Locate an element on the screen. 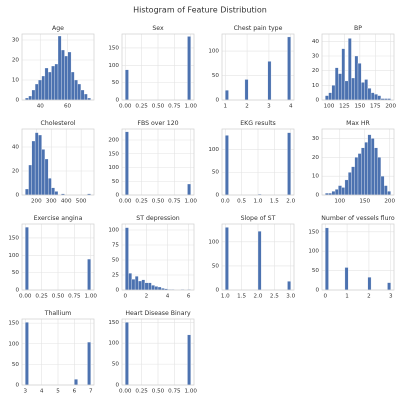 This screenshot has height=400, width=400. x-tick-label: 40 is located at coordinates (41, 107).